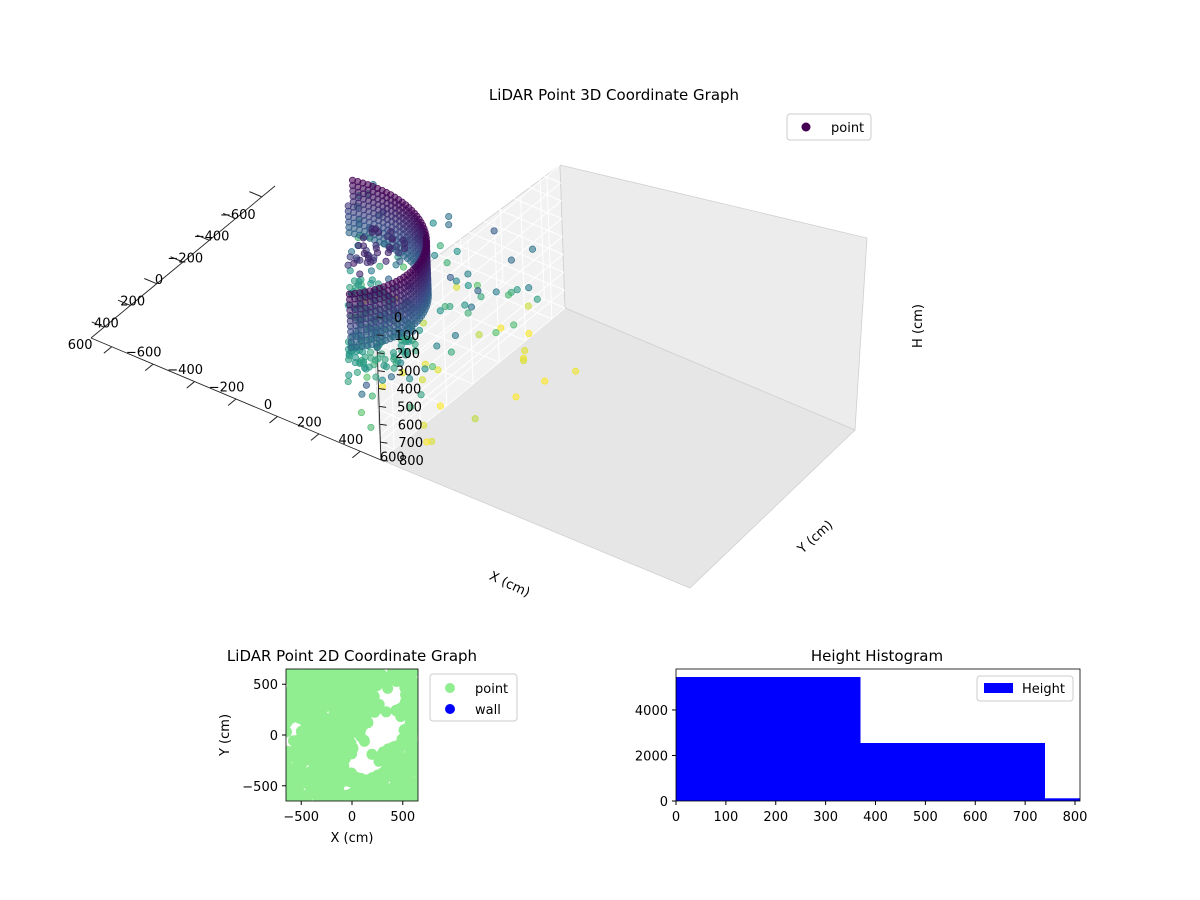 The height and width of the screenshot is (900, 1200). I want to click on x-tick-label-3d: −600, so click(238, 215).